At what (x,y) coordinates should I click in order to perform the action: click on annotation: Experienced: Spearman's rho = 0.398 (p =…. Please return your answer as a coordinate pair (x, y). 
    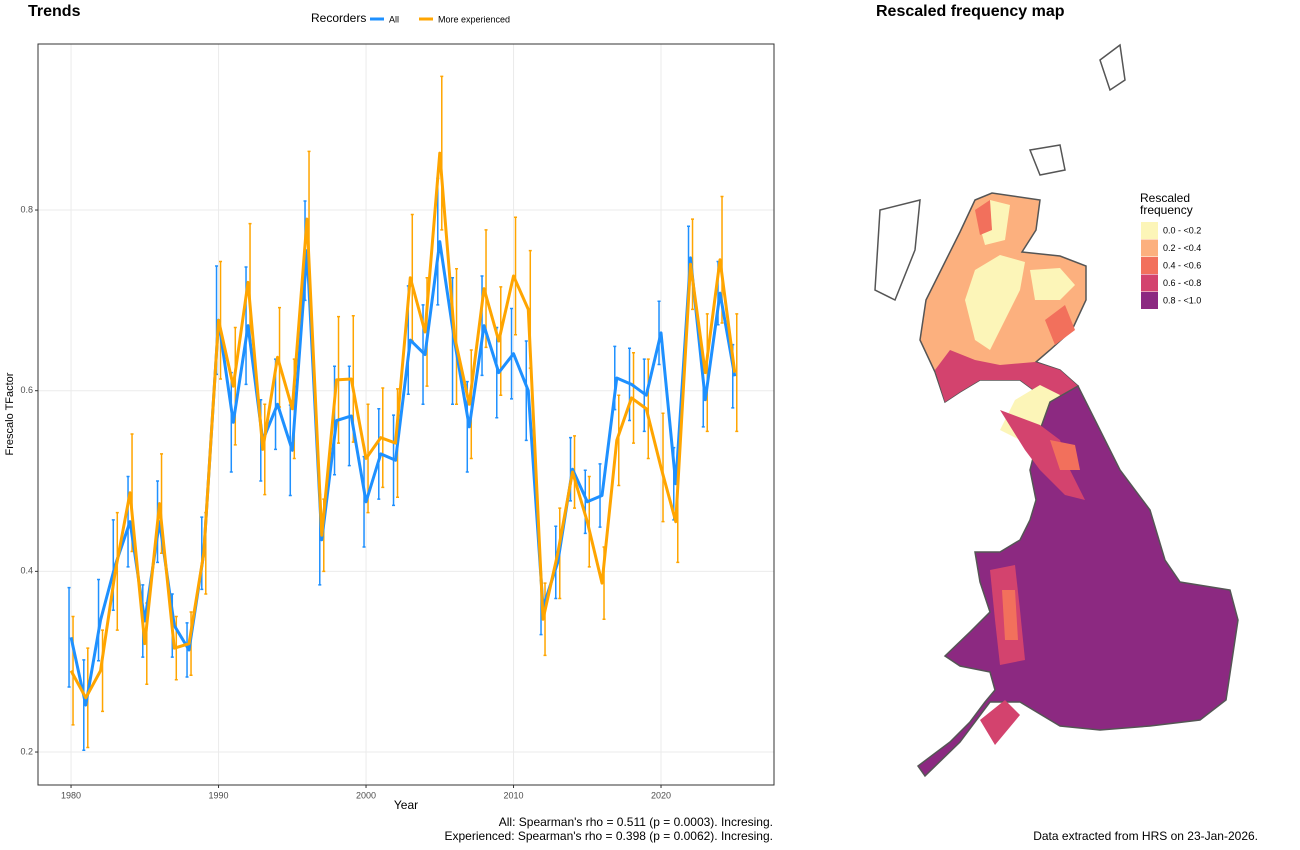
    Looking at the image, I should click on (609, 836).